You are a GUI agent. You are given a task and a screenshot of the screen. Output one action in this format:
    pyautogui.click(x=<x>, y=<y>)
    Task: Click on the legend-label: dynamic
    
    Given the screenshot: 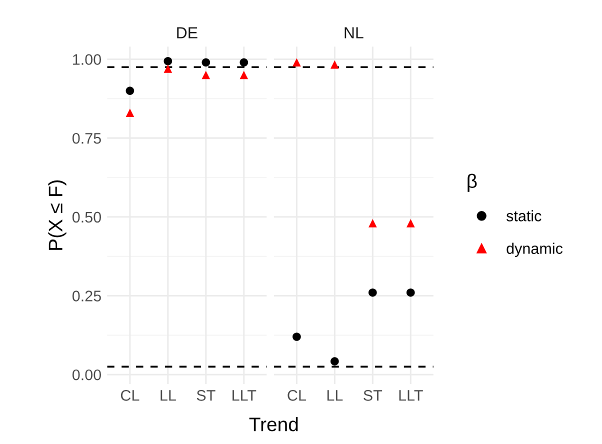 What is the action you would take?
    pyautogui.click(x=534, y=249)
    